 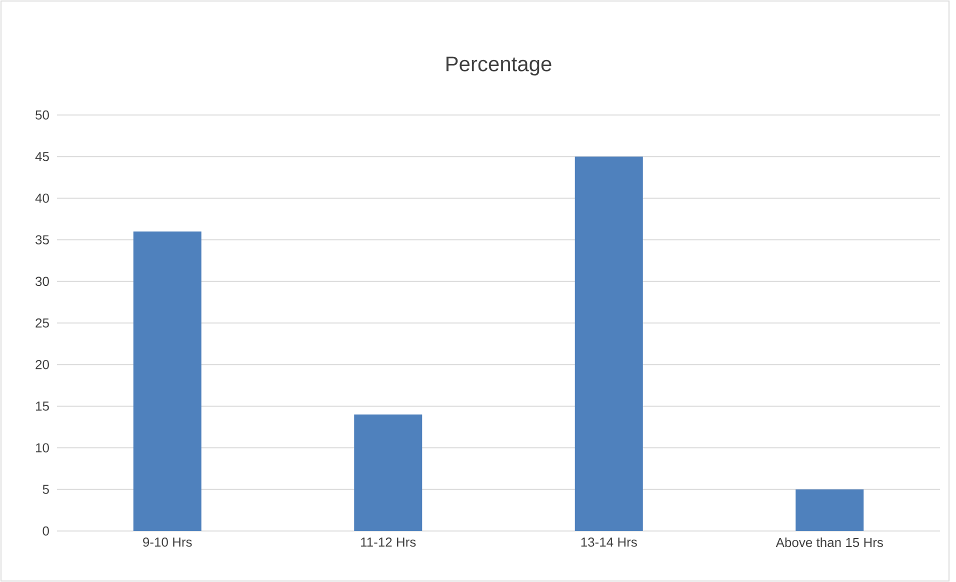 What do you see at coordinates (42, 406) in the screenshot?
I see `y-tick-label: 15` at bounding box center [42, 406].